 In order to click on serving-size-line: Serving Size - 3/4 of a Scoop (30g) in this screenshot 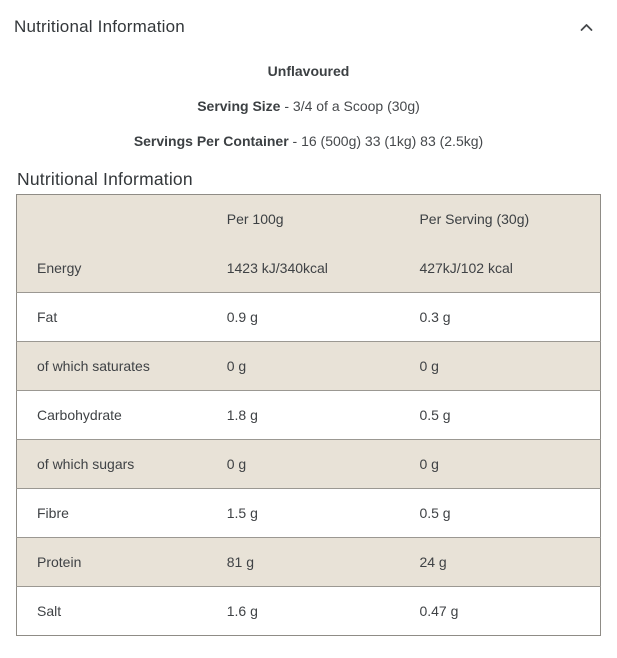, I will do `click(308, 106)`.